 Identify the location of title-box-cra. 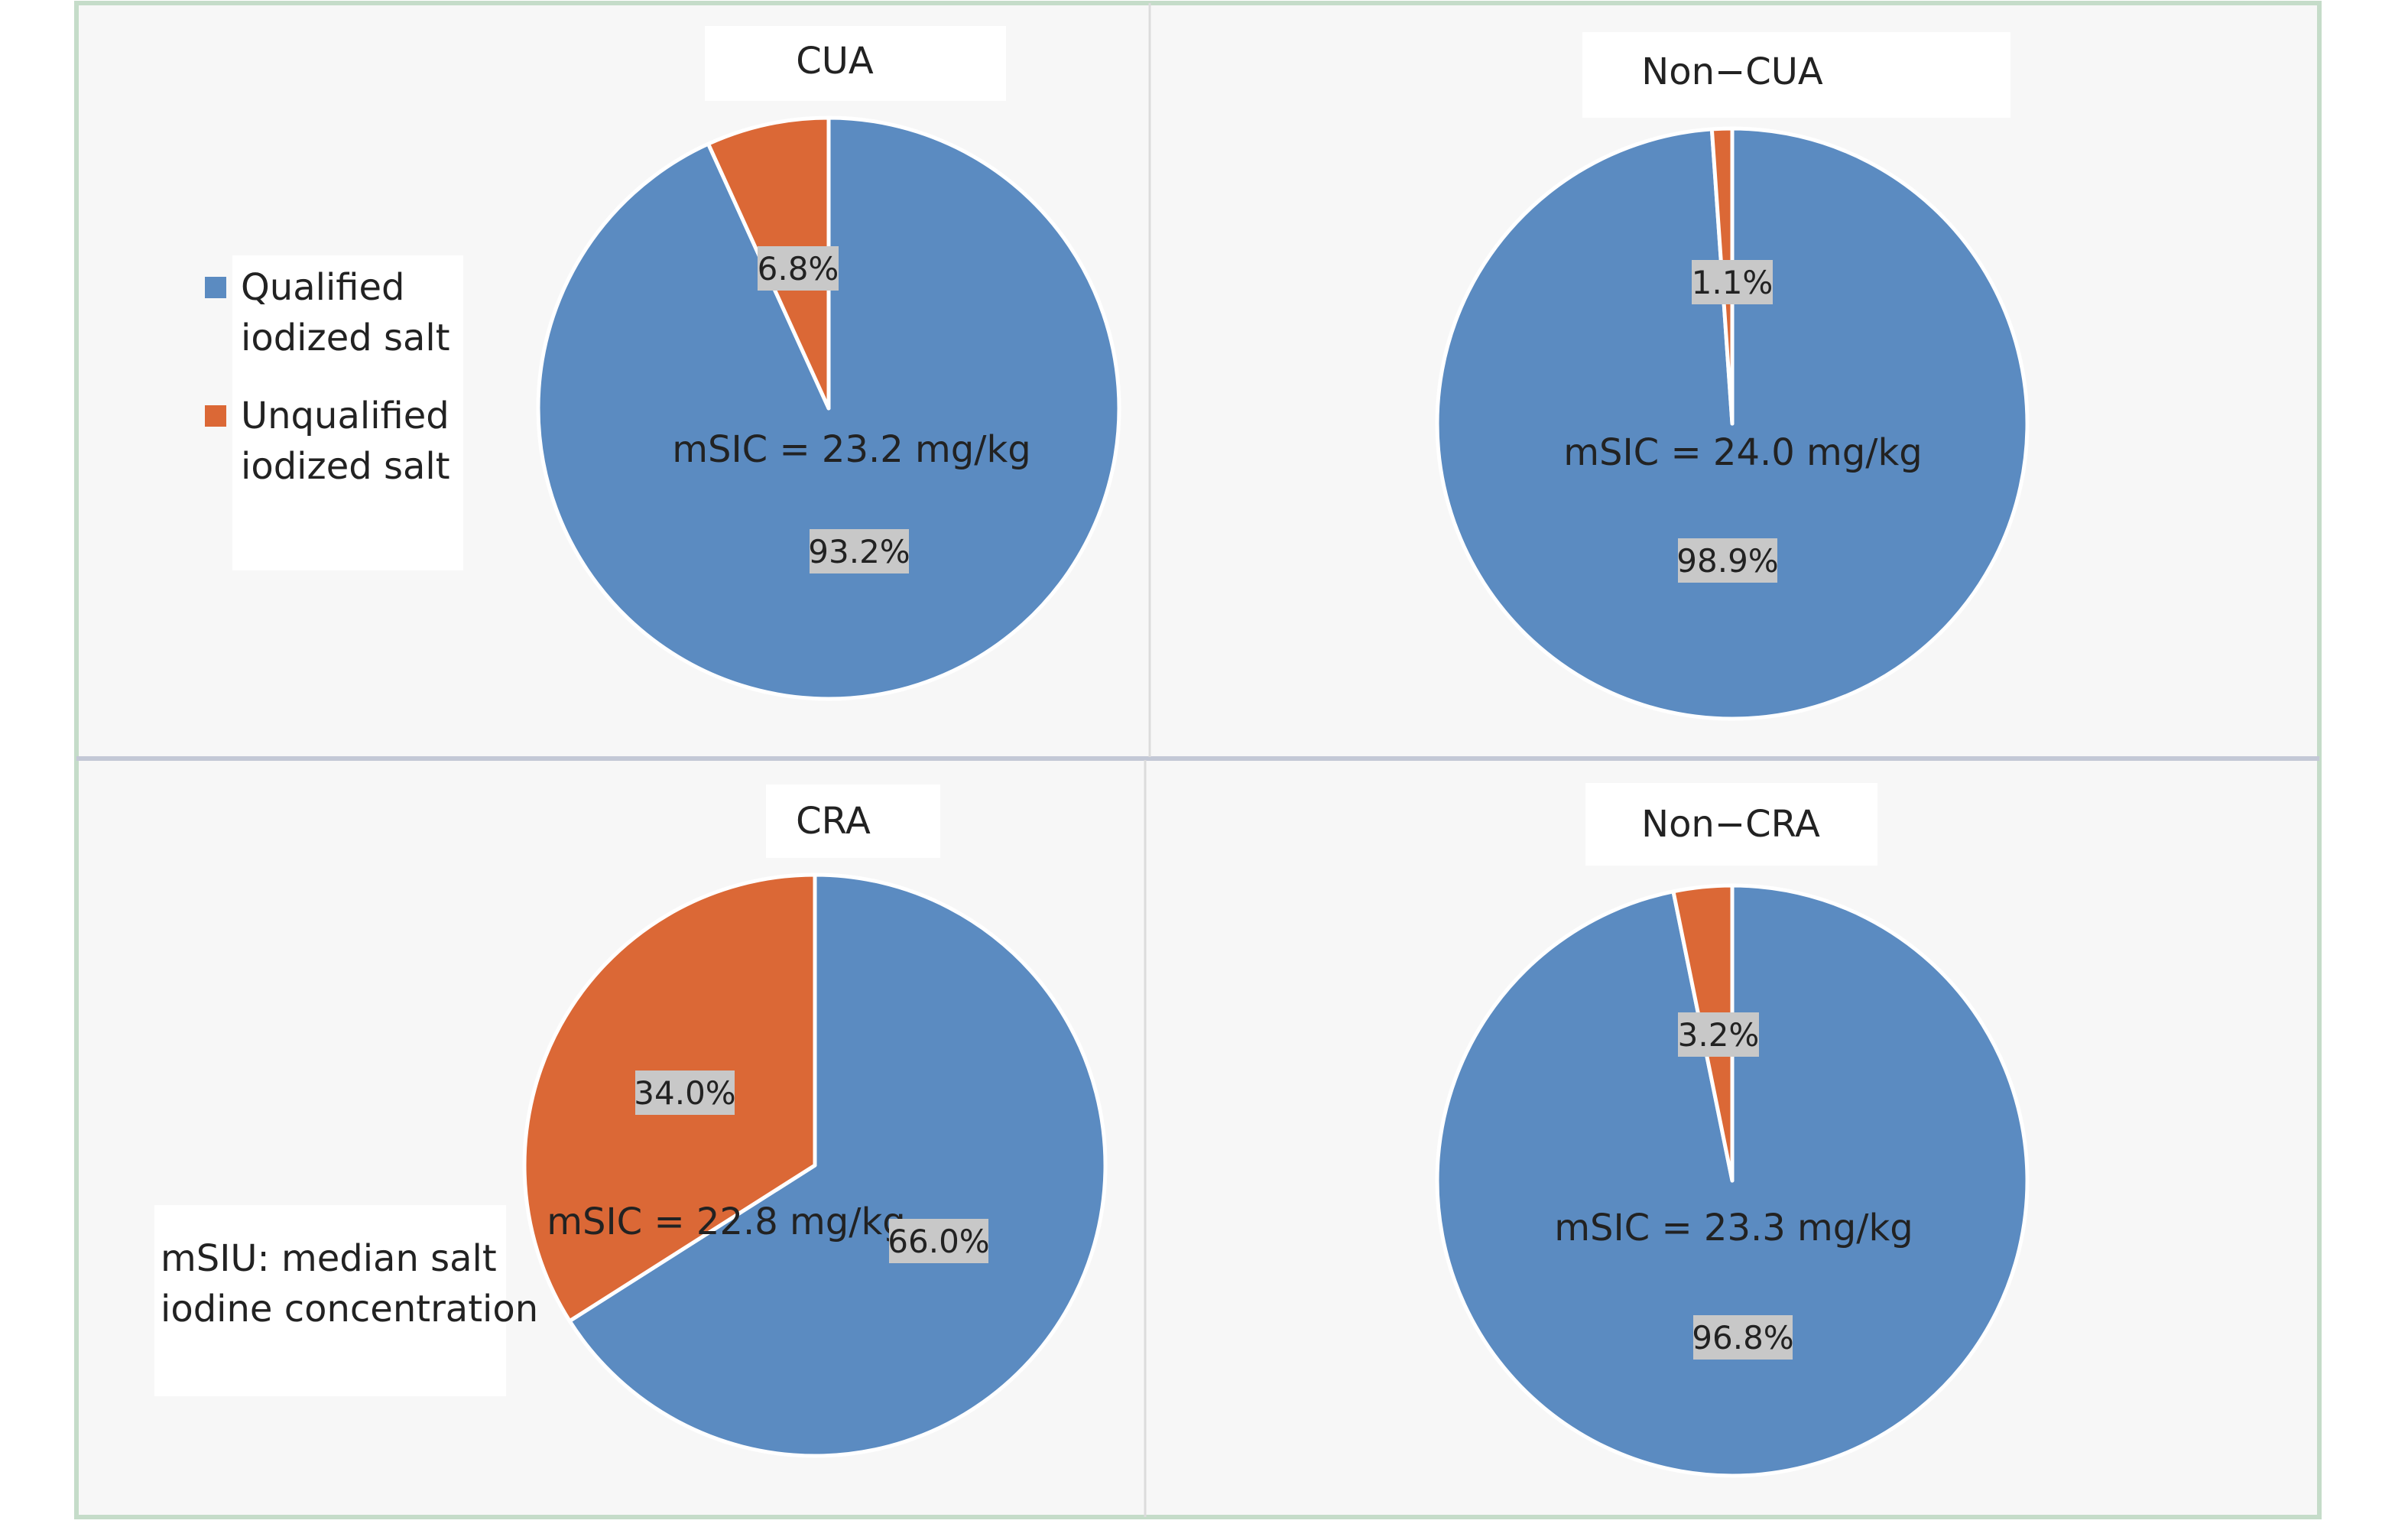
(853, 821).